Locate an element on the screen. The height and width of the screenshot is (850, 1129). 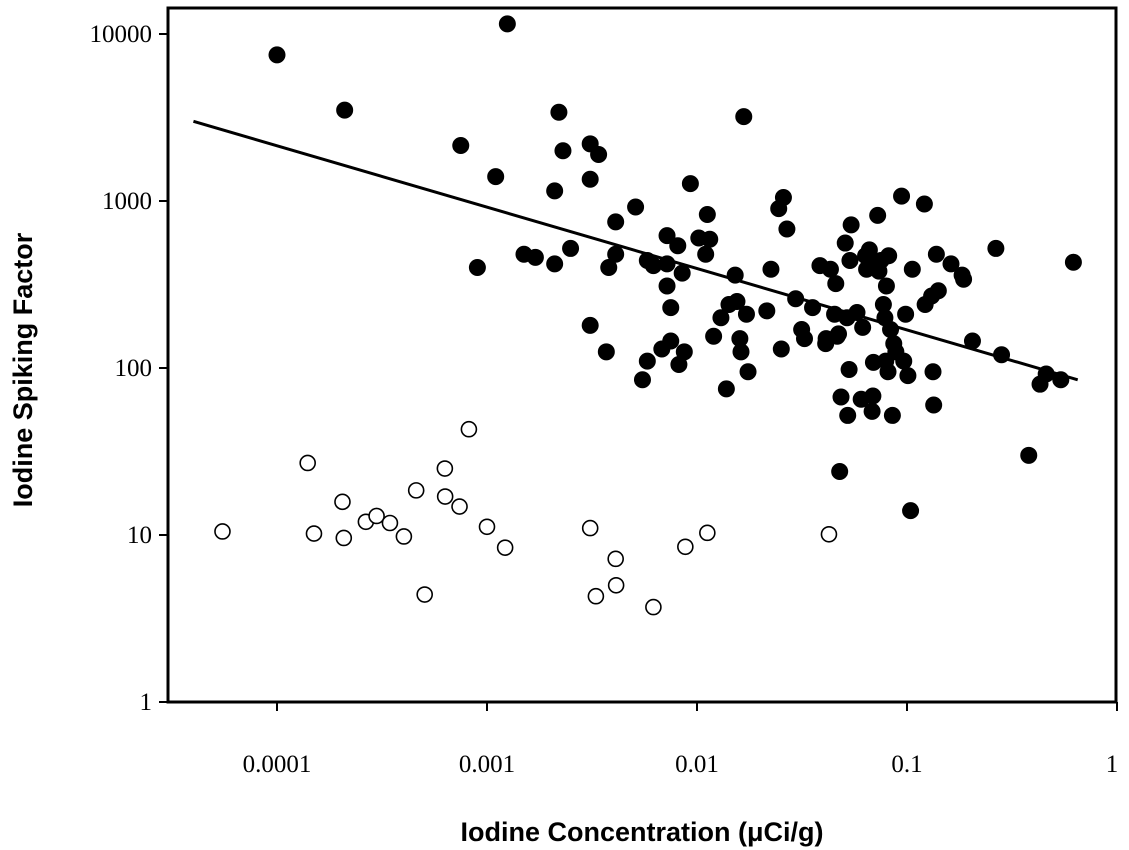
series-open-points is located at coordinates (526, 518).